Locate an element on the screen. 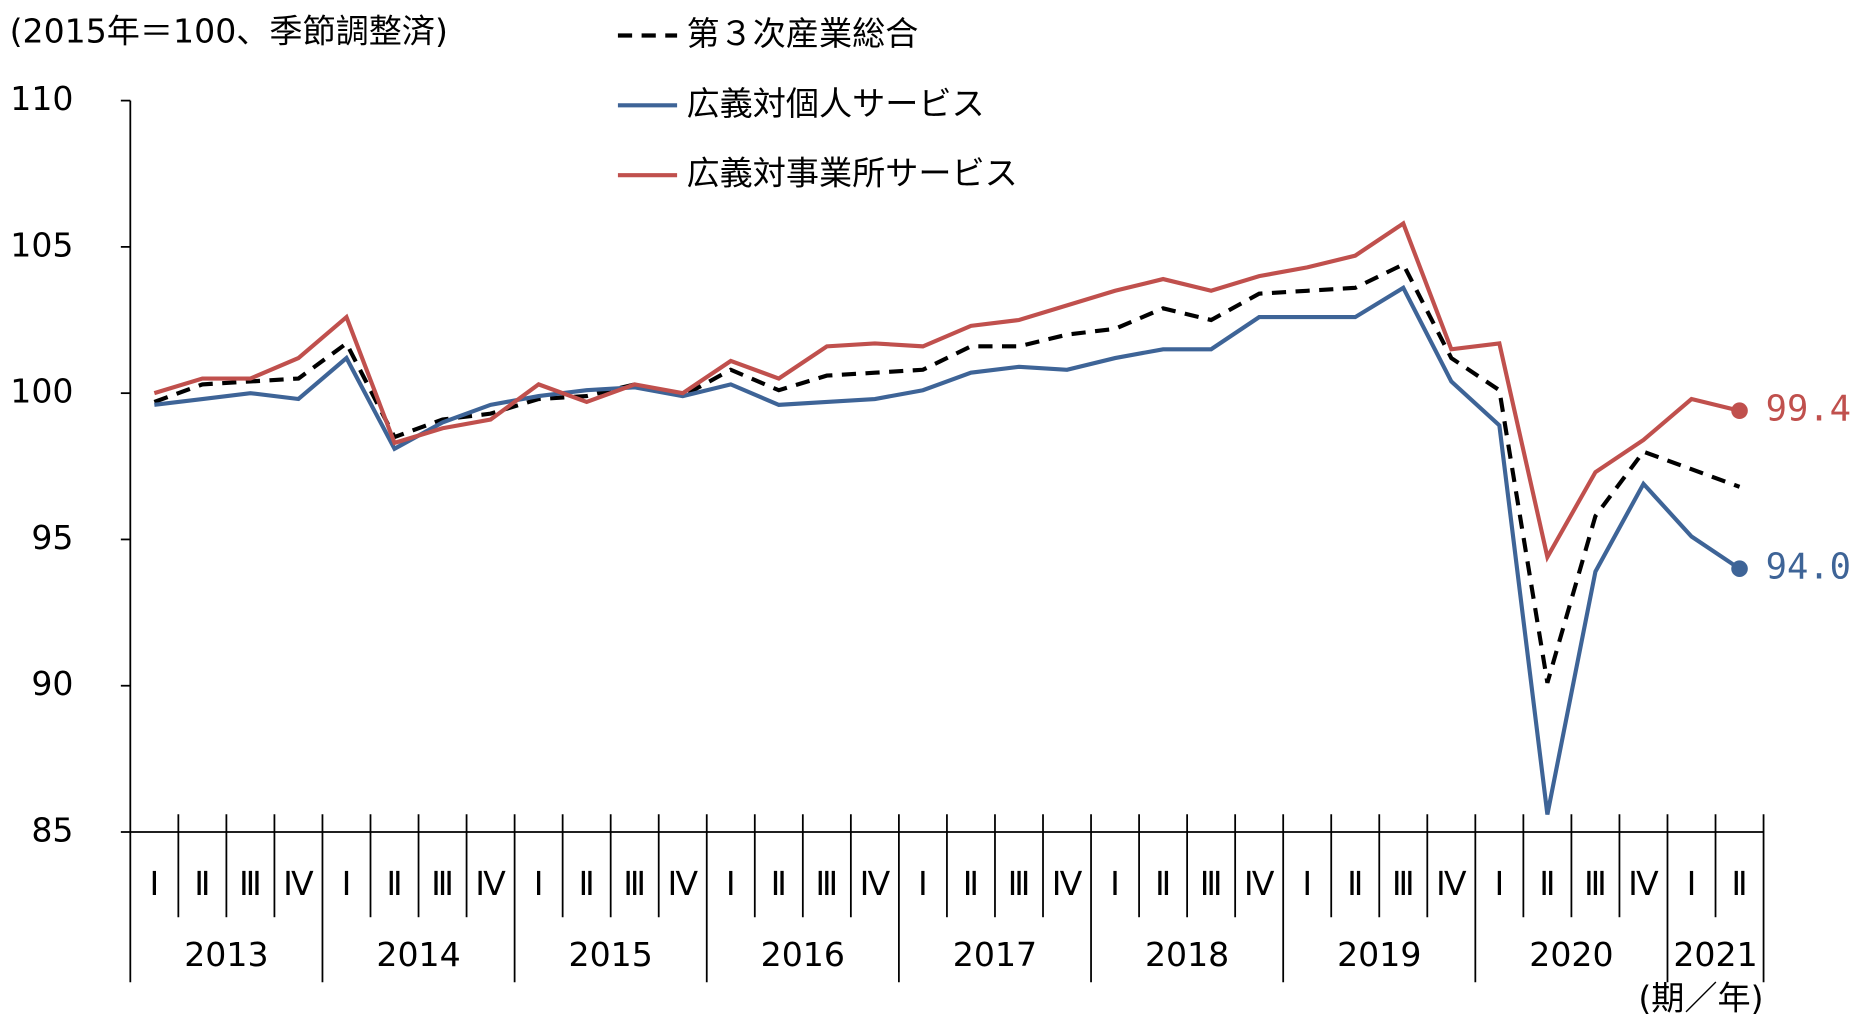 Image resolution: width=1856 pixels, height=1023 pixels. legend-label: 第３次産業総合 is located at coordinates (803, 33).